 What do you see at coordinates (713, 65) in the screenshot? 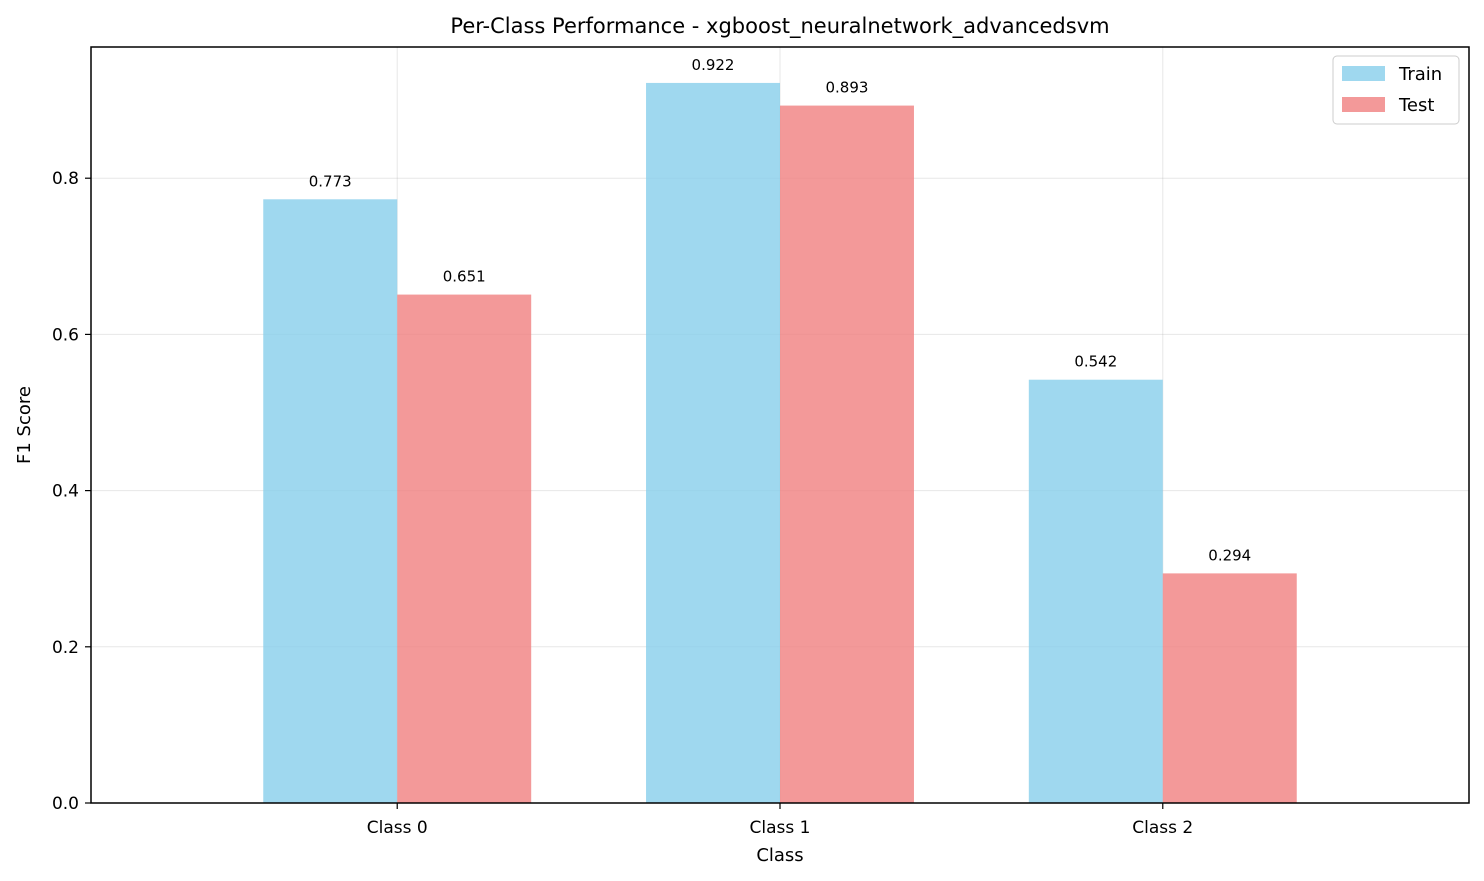
I see `data-label-train-1: 0.922` at bounding box center [713, 65].